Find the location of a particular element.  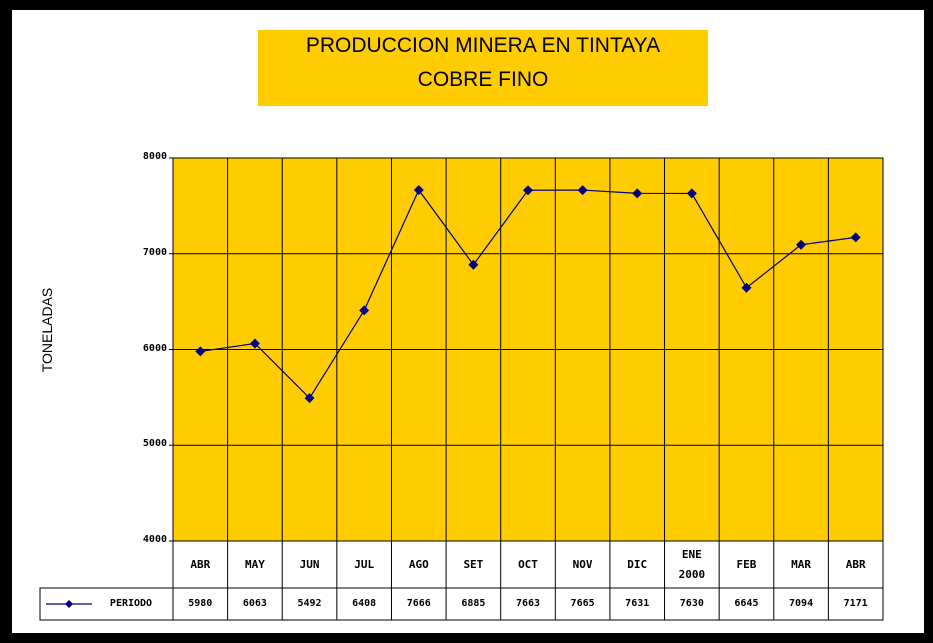

x-category-label: JUN is located at coordinates (309, 564).